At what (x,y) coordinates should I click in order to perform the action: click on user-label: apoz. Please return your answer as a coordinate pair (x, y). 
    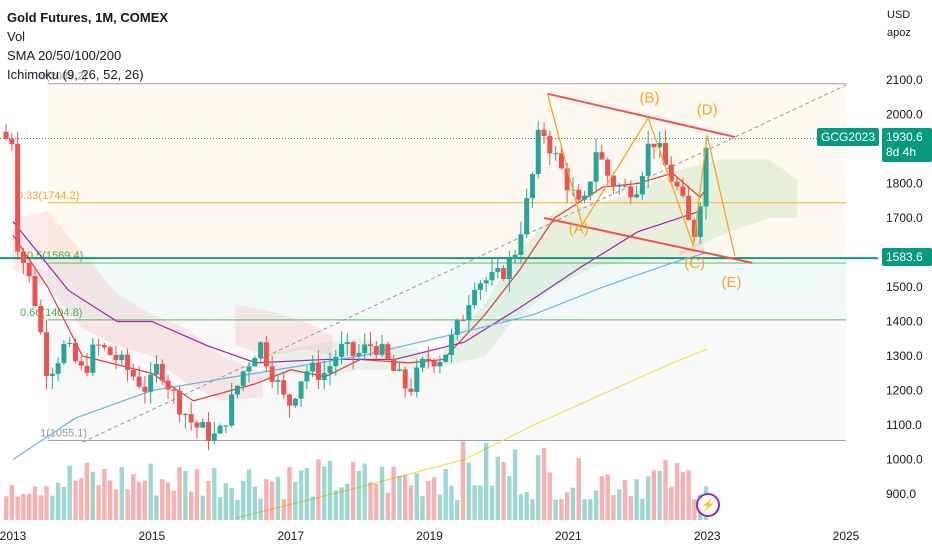
    Looking at the image, I should click on (899, 33).